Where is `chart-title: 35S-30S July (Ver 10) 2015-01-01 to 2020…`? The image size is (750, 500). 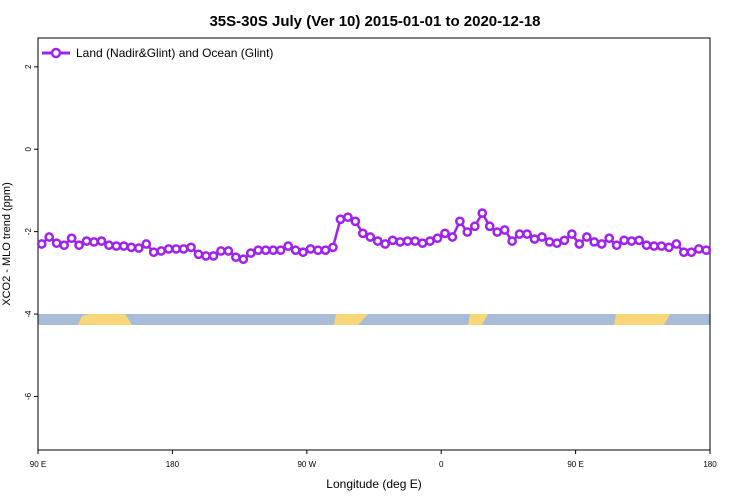 chart-title: 35S-30S July (Ver 10) 2015-01-01 to 2020… is located at coordinates (374, 21).